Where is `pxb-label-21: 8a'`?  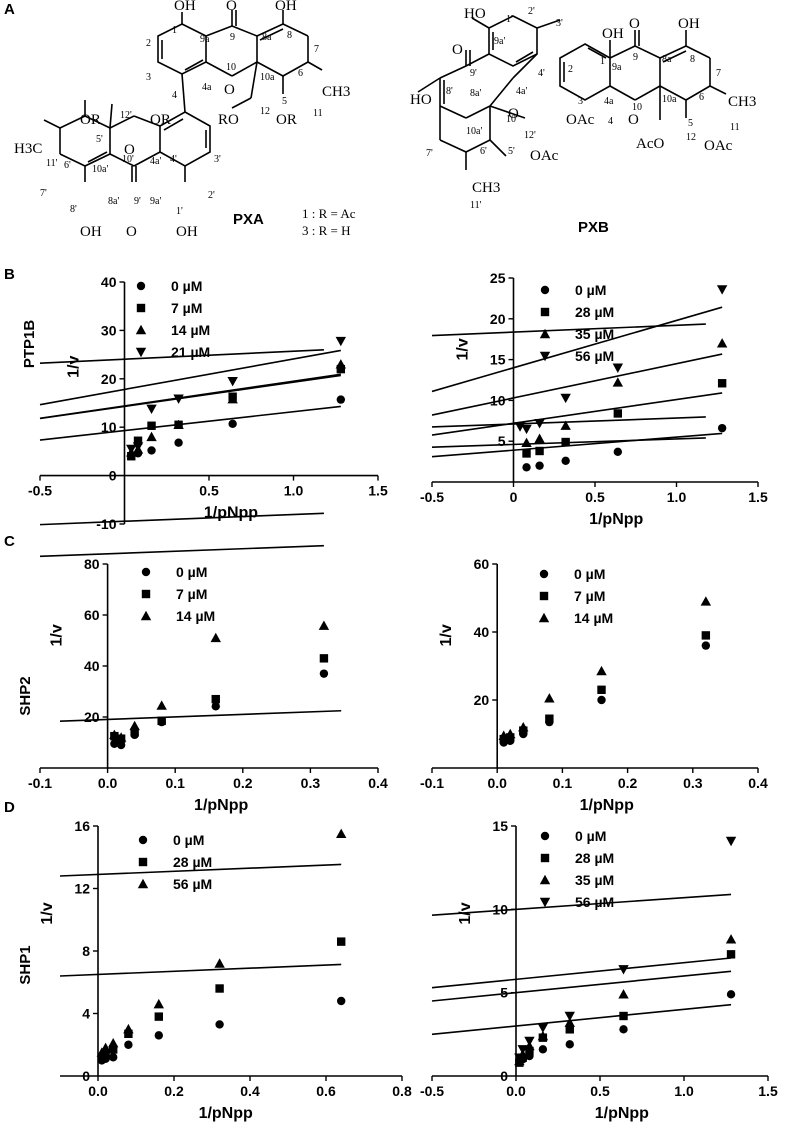 pxb-label-21: 8a' is located at coordinates (475, 93).